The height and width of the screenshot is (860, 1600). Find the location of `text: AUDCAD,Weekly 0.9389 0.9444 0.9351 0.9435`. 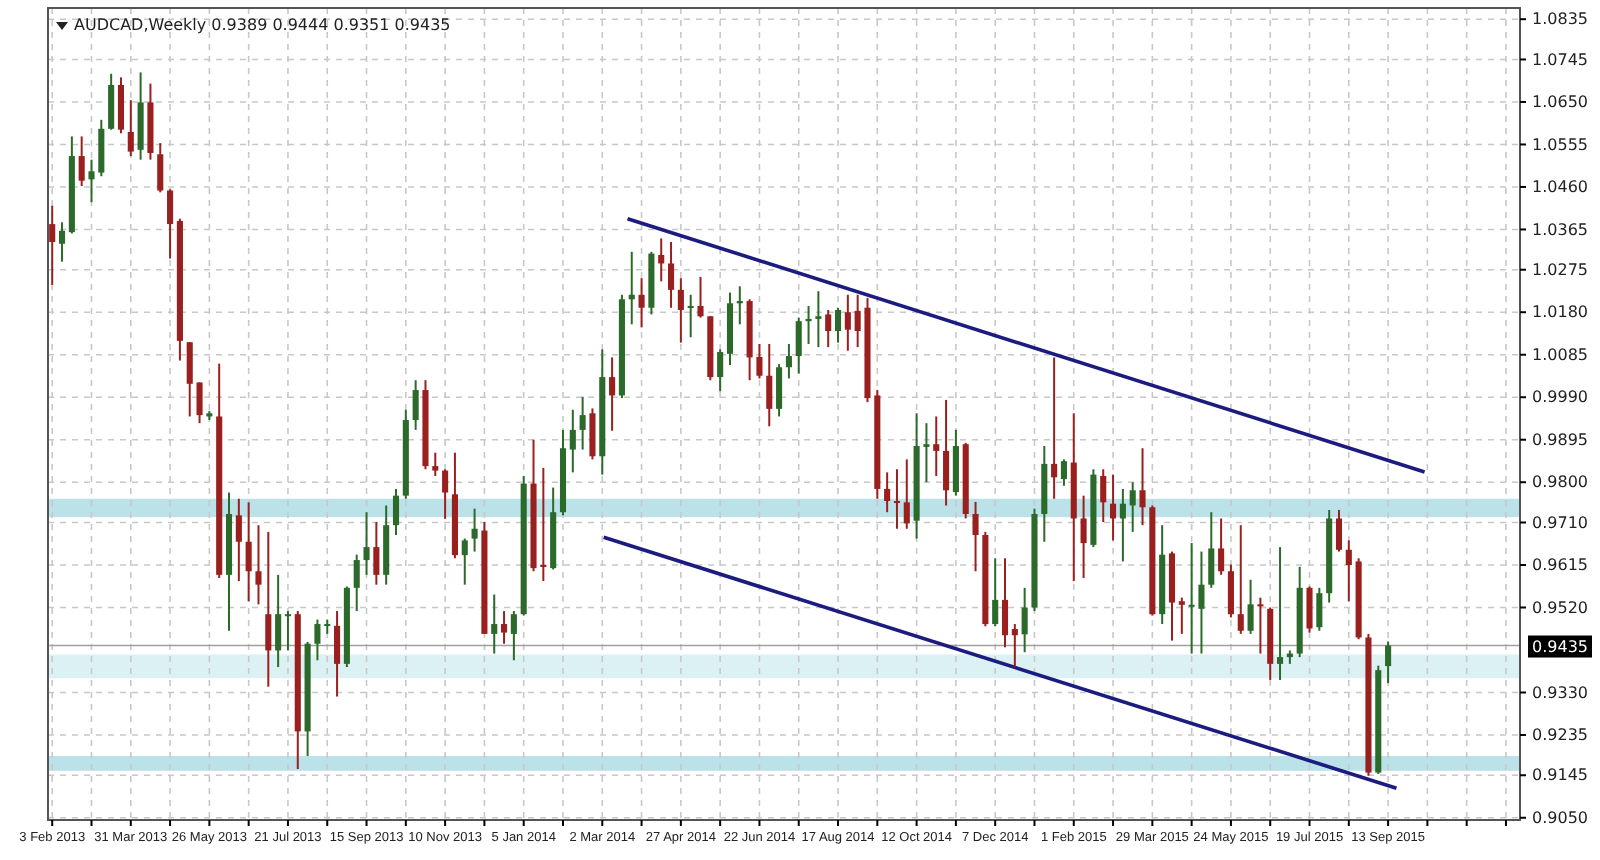

text: AUDCAD,Weekly 0.9389 0.9444 0.9351 0.9435 is located at coordinates (262, 25).